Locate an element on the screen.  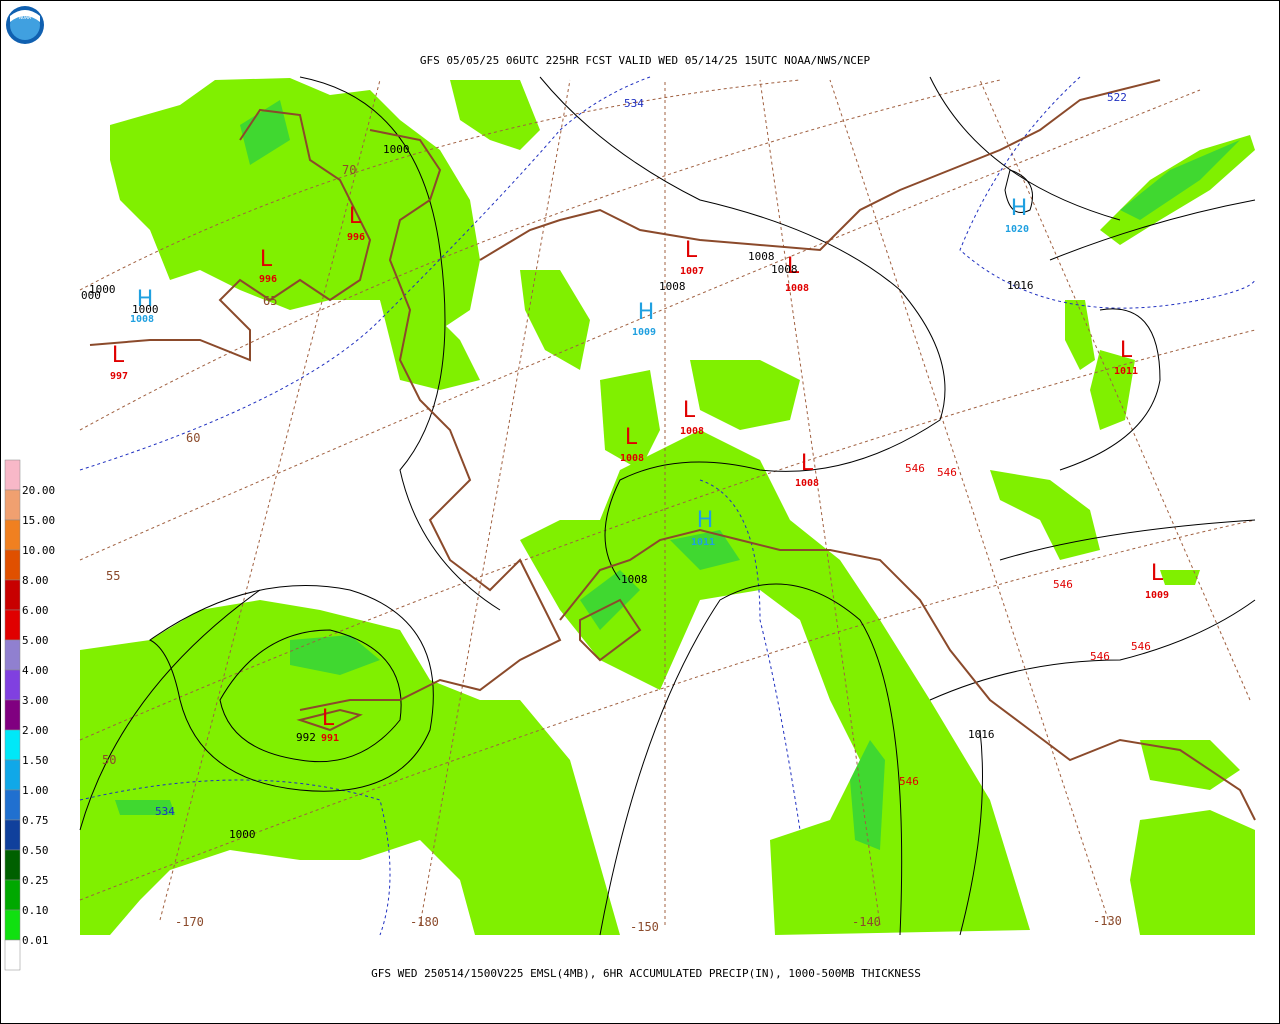
isobar-label: 000 is located at coordinates (91, 295).